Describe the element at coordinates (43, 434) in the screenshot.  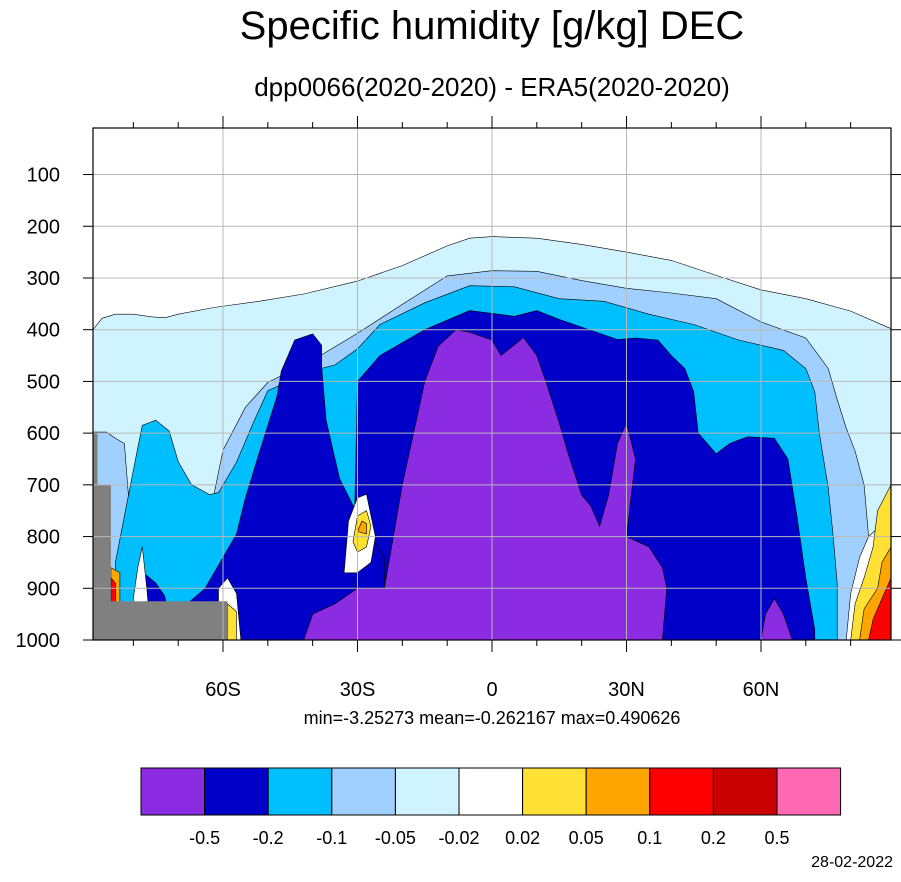
I see `y-tick-label: 600` at that location.